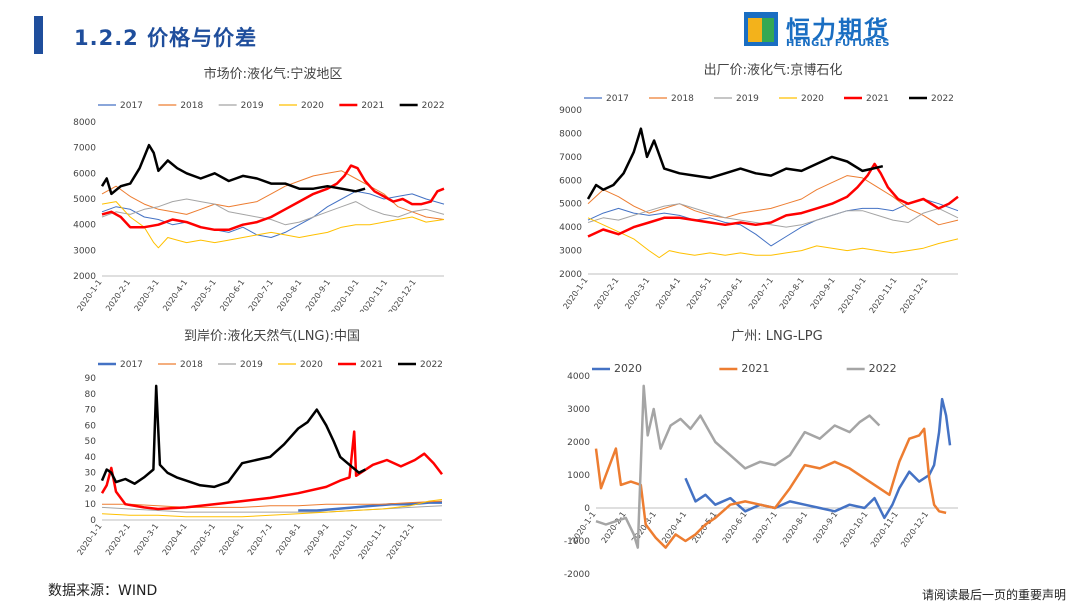 This screenshot has width=1080, height=607. Describe the element at coordinates (578, 476) in the screenshot. I see `y-tick-label: 1000` at that location.